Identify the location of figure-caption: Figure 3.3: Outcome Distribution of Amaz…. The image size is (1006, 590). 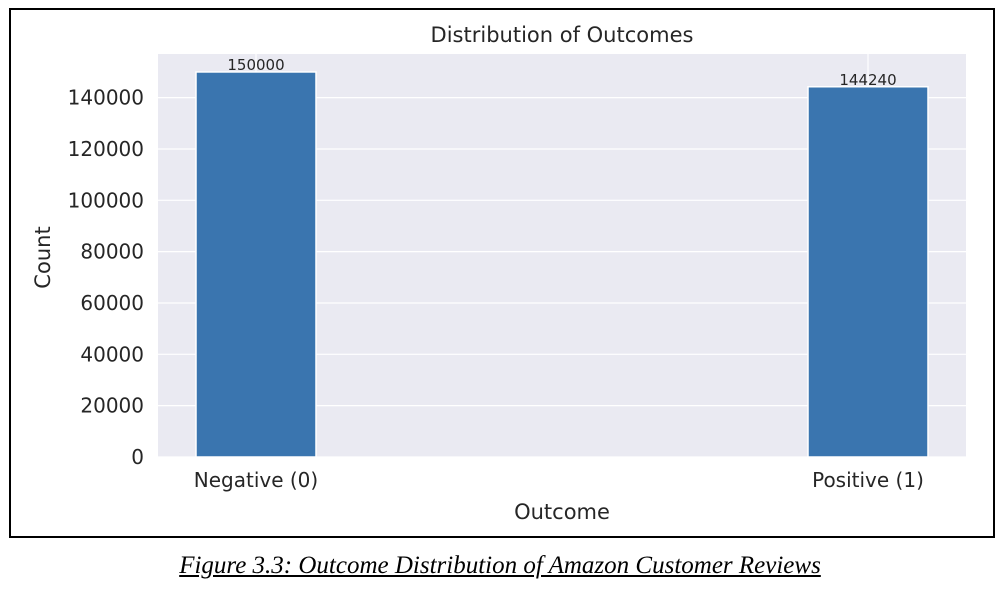
(500, 565).